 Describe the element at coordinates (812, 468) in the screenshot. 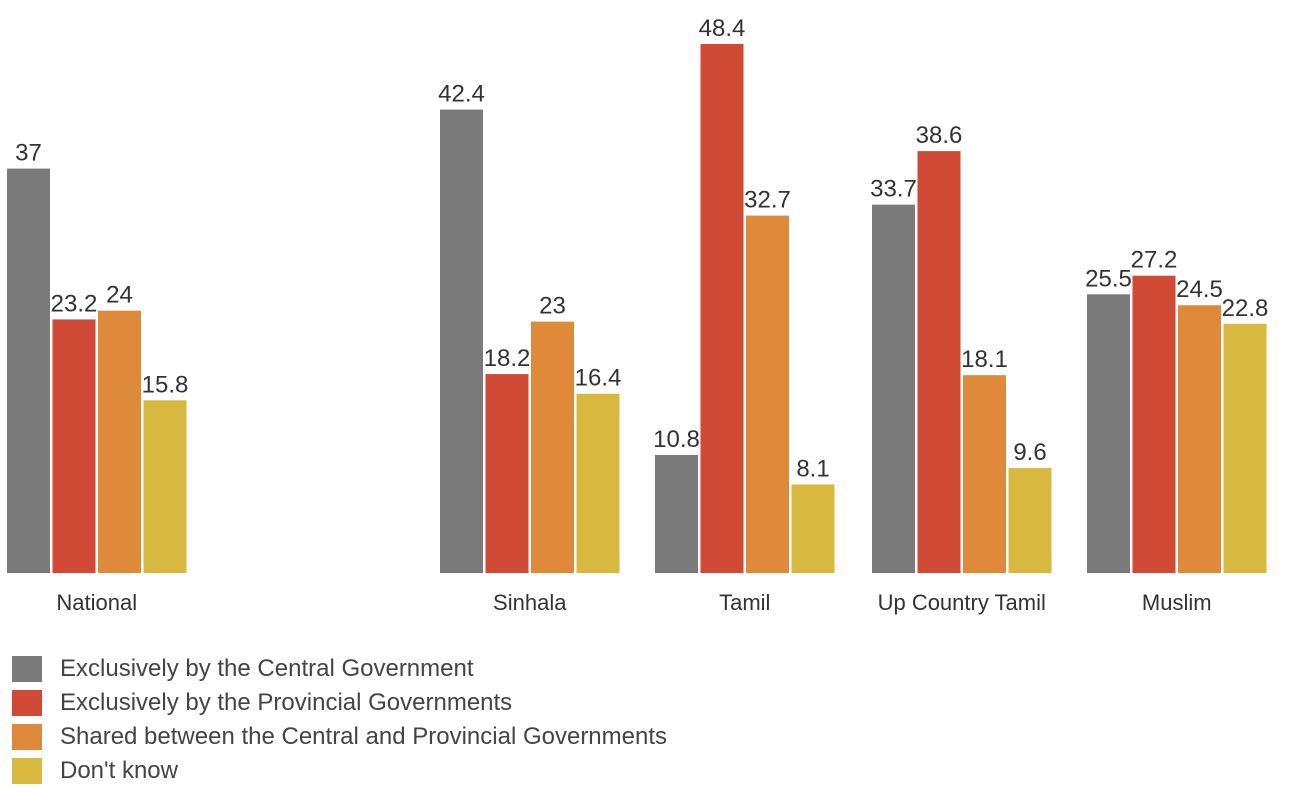

I see `value-label-tamil-series-3: 8.1` at that location.